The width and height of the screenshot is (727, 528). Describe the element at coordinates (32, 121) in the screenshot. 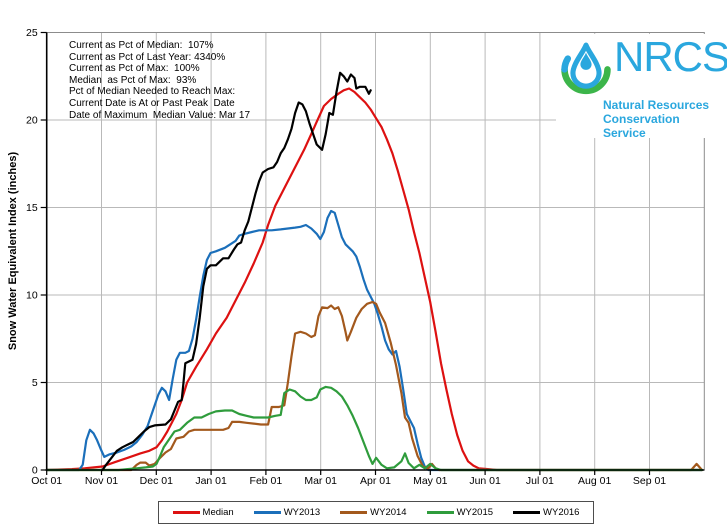

I see `y-tick-label: 20` at that location.